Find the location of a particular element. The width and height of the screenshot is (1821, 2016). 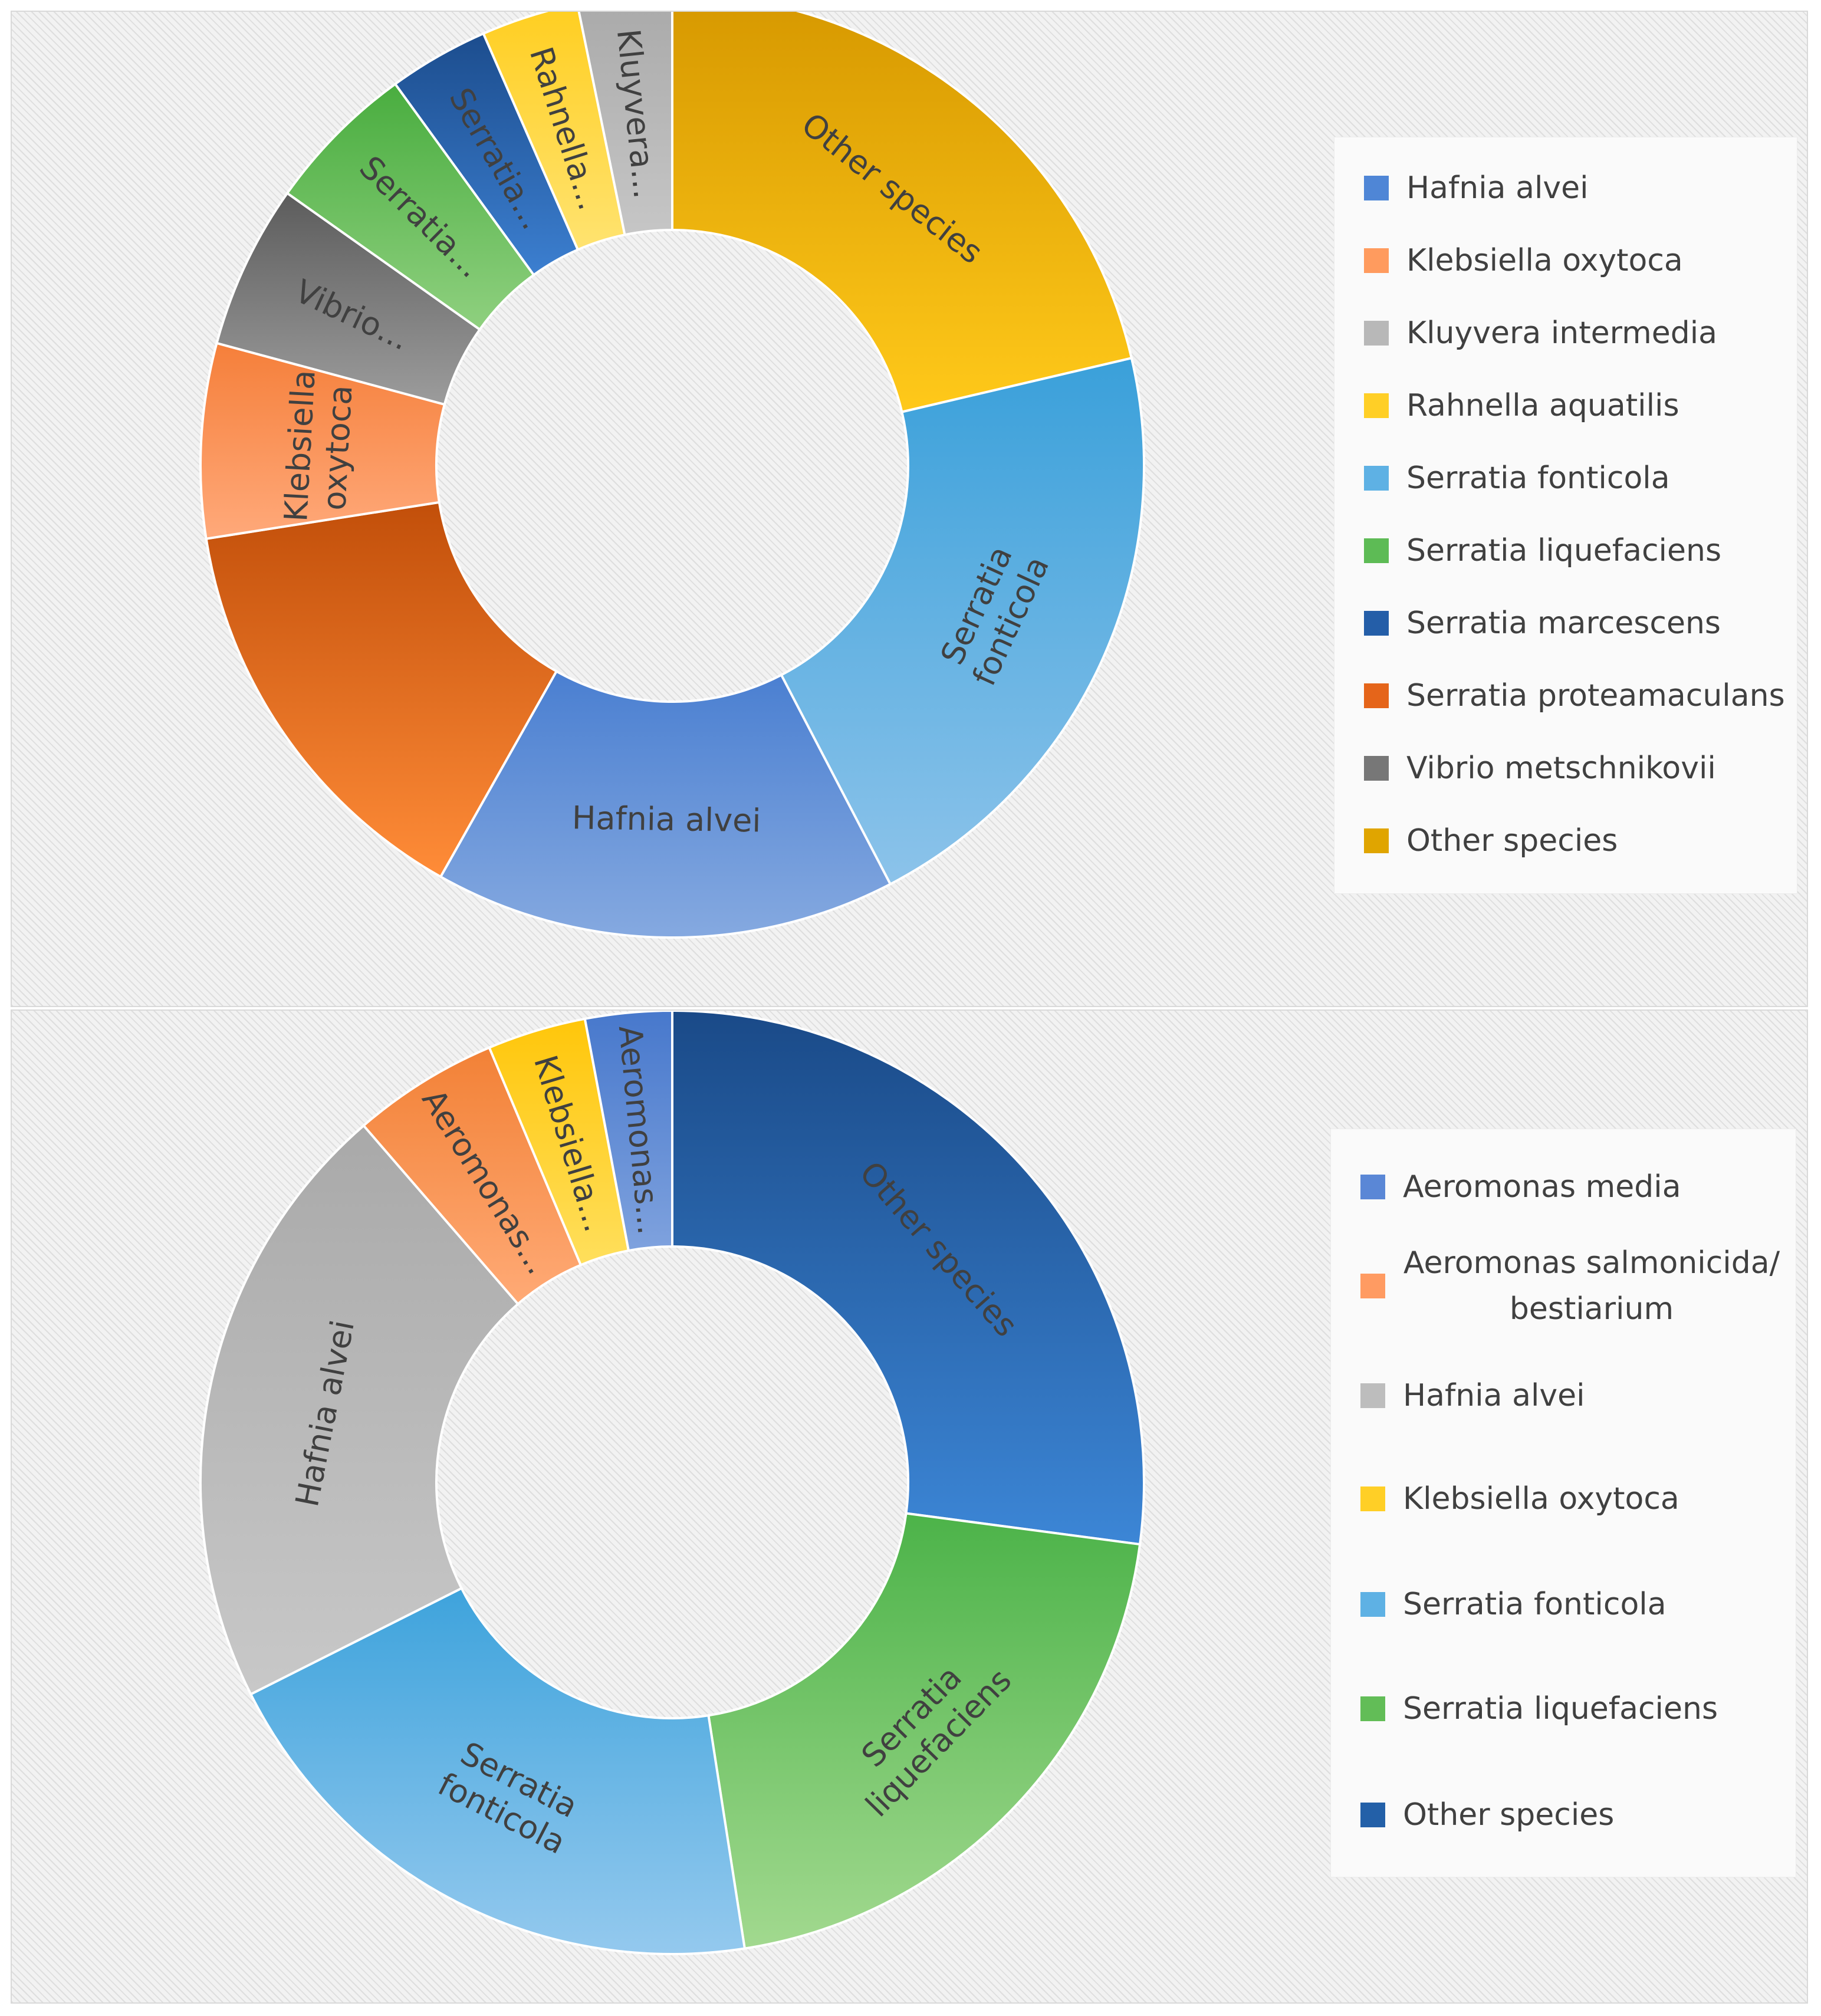

legend-item: Serratia marcescens is located at coordinates (1542, 624).